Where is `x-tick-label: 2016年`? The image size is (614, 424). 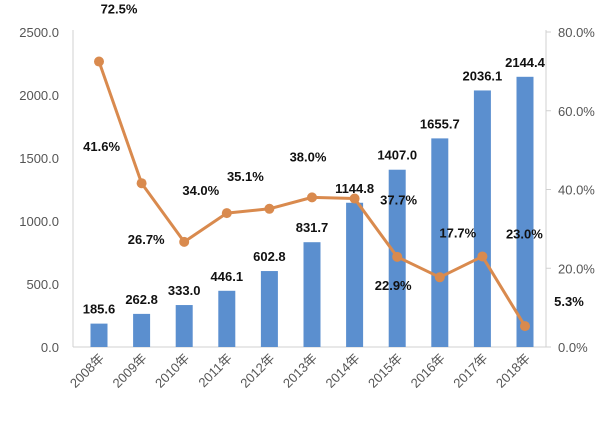
x-tick-label: 2016年 is located at coordinates (428, 371).